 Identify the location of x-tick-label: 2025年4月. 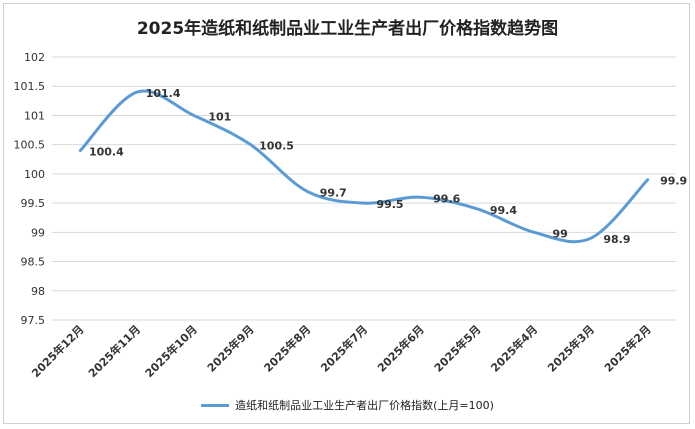
(514, 348).